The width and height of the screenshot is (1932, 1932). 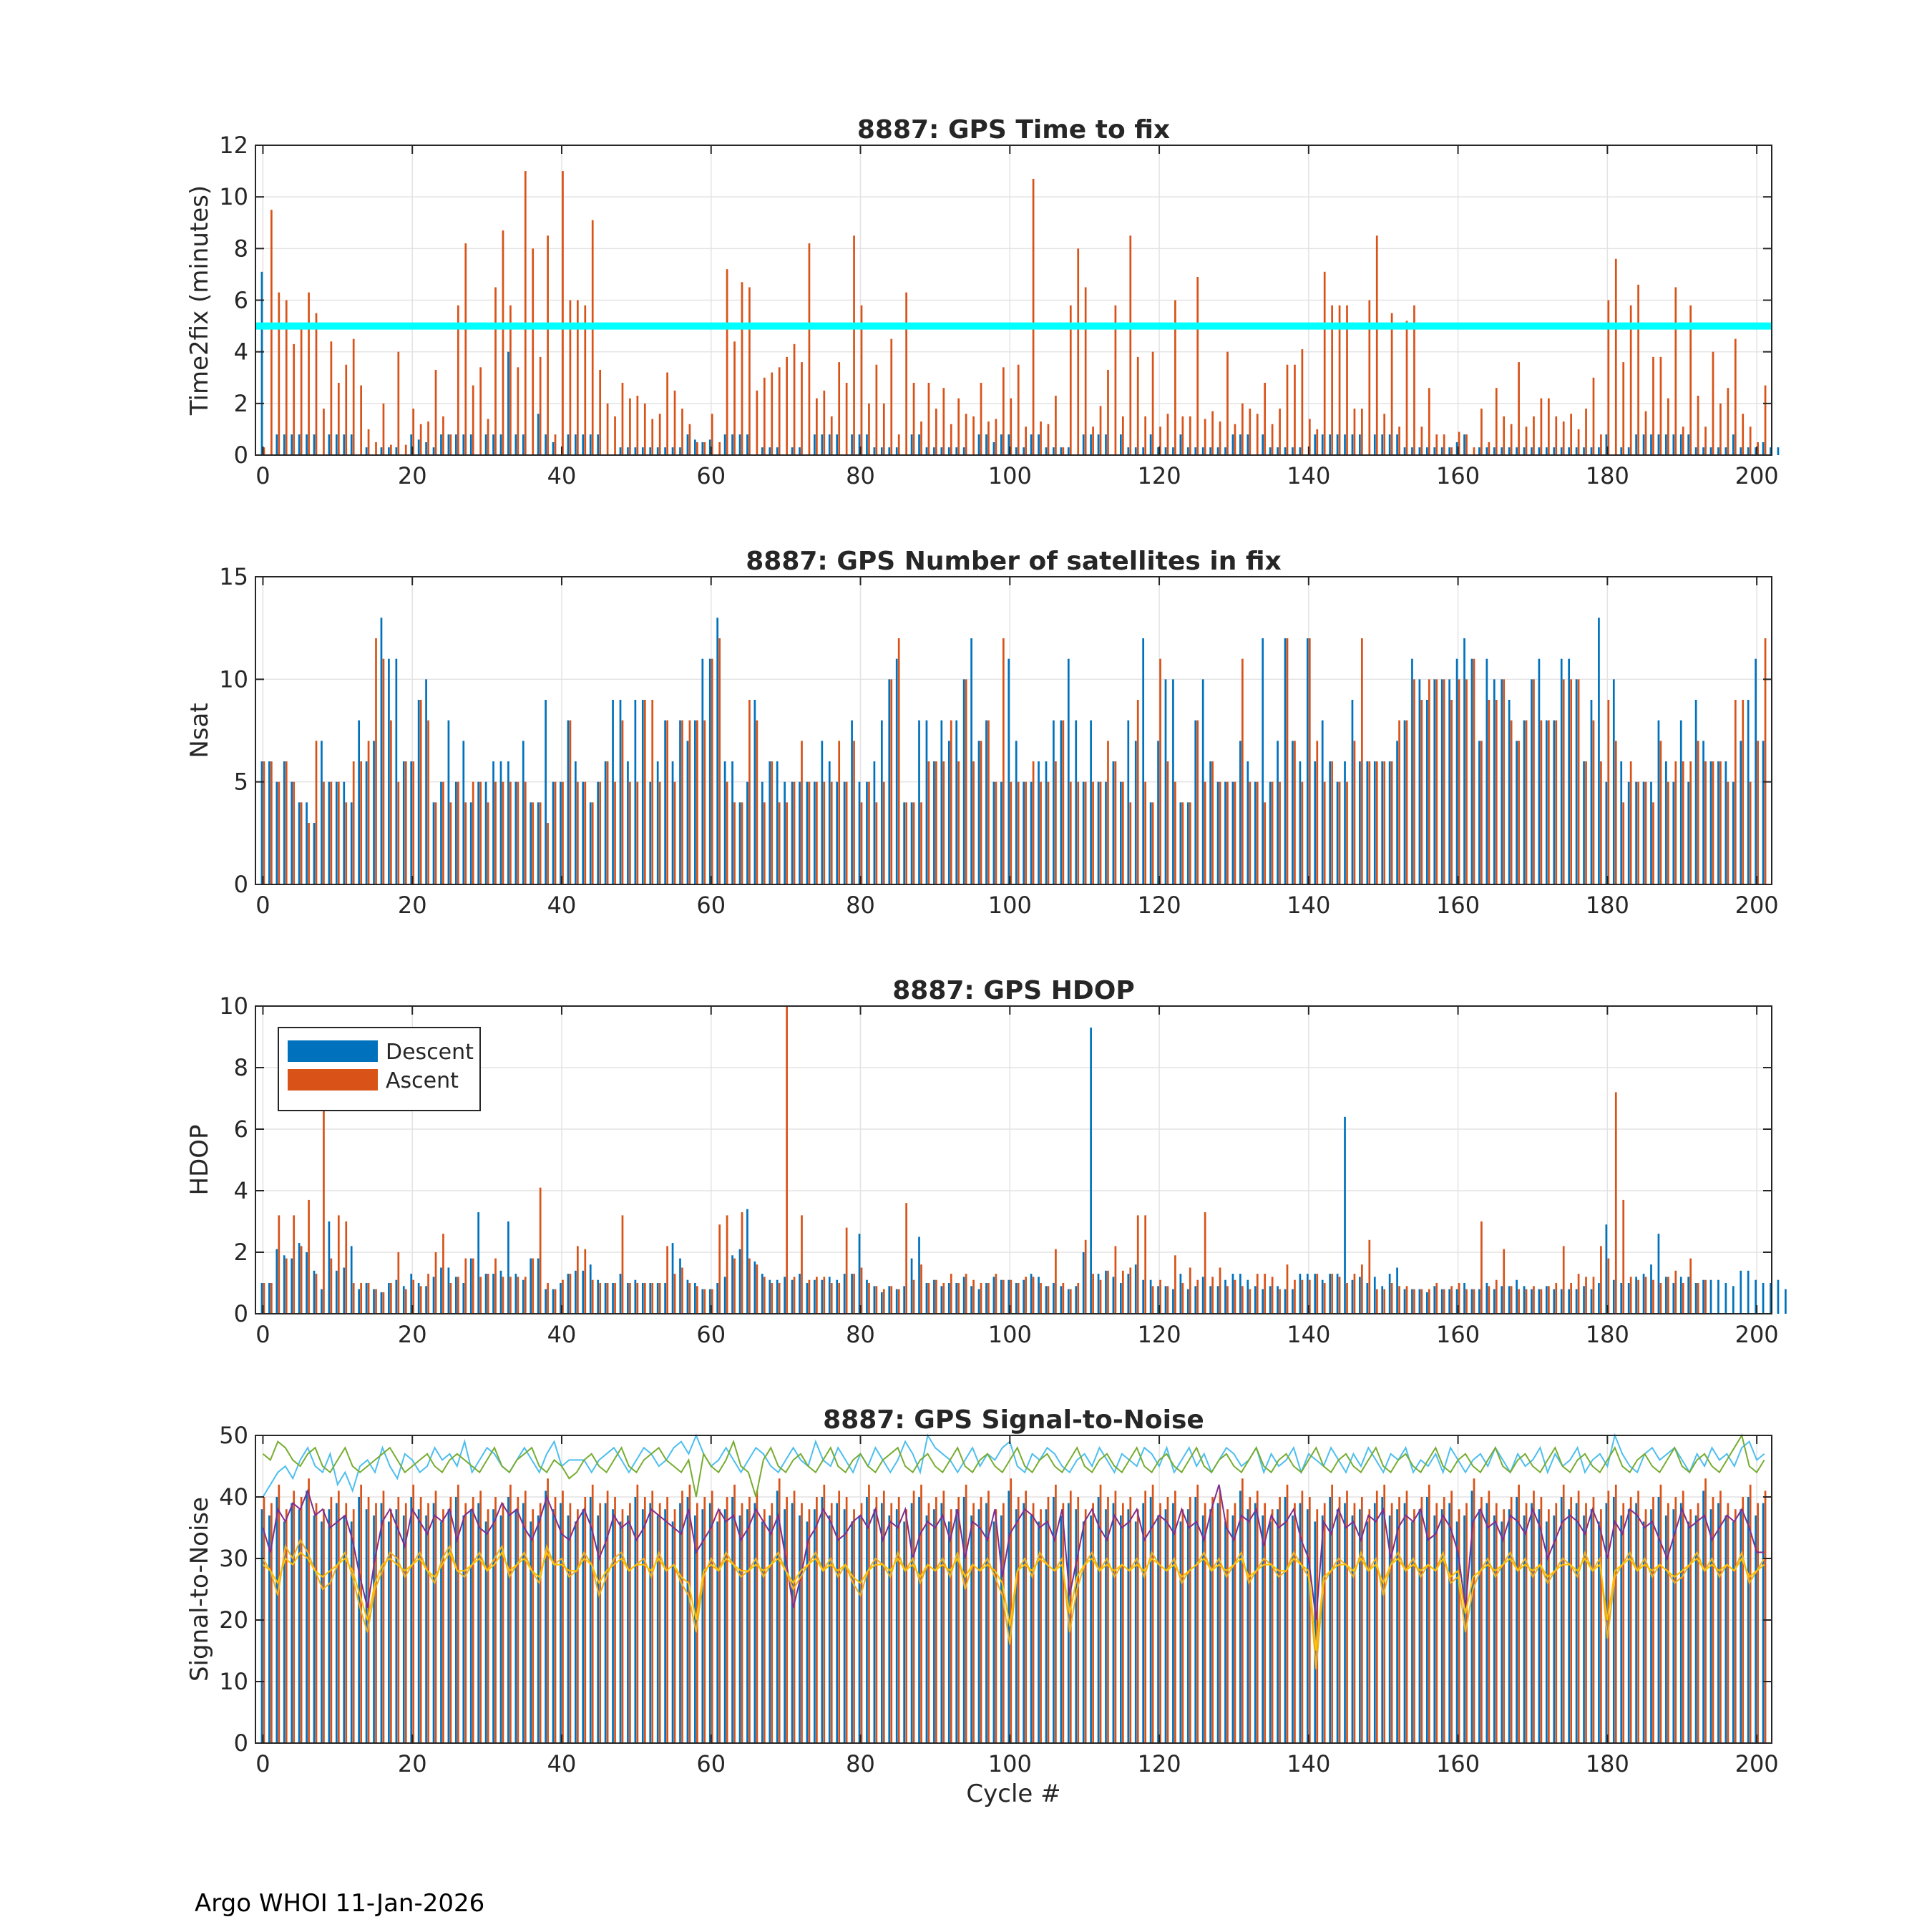 What do you see at coordinates (241, 403) in the screenshot?
I see `y-tick-label: 2` at bounding box center [241, 403].